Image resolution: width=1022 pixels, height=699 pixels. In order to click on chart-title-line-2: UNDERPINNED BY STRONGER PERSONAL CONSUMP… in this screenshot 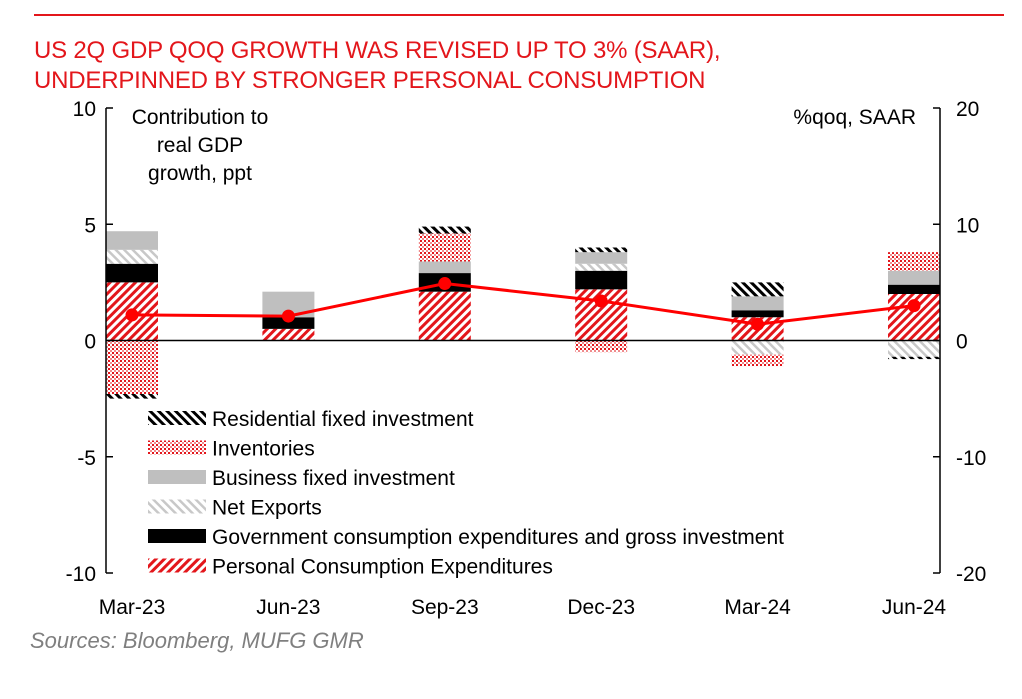, I will do `click(370, 80)`.